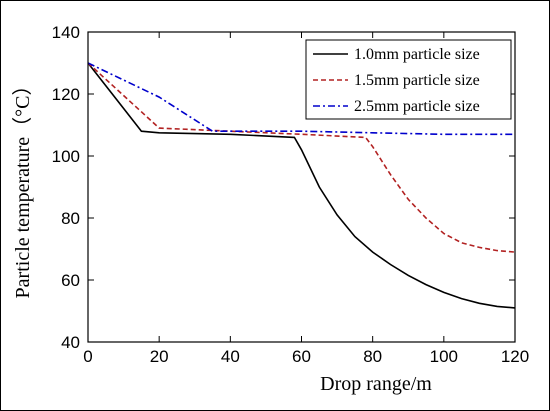  What do you see at coordinates (66, 94) in the screenshot?
I see `y-tick-label: 120` at bounding box center [66, 94].